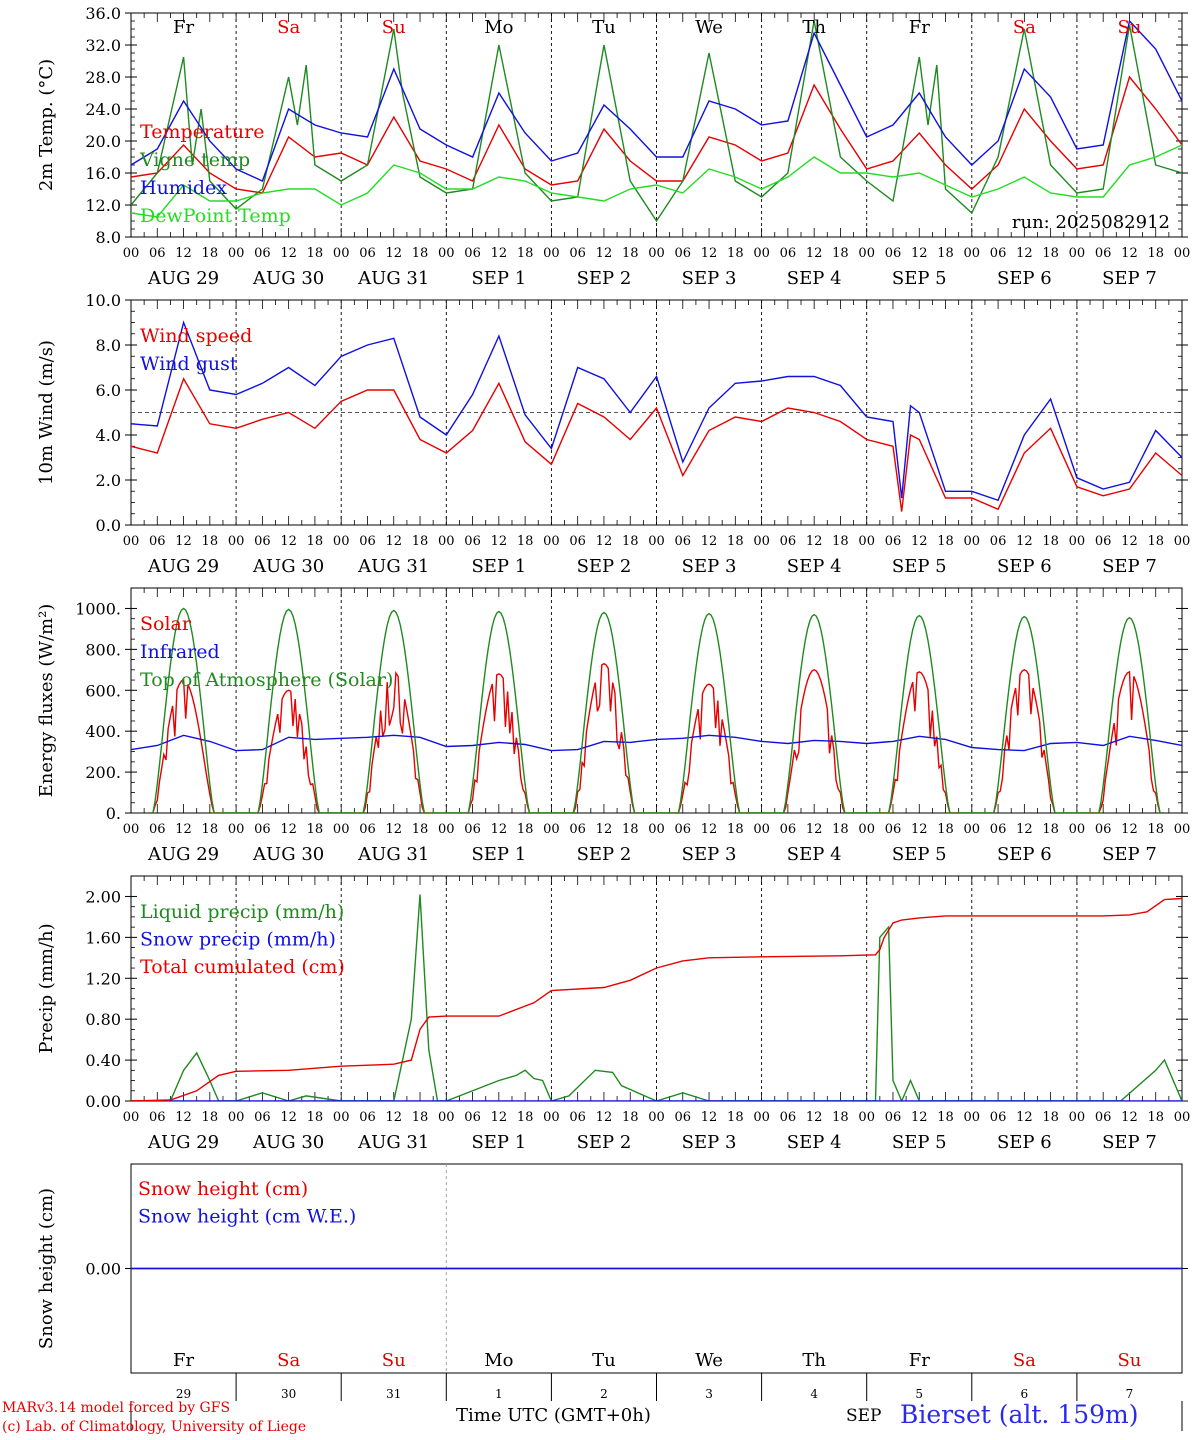 The image size is (1194, 1440). I want to click on date-label: SEP 2, so click(604, 854).